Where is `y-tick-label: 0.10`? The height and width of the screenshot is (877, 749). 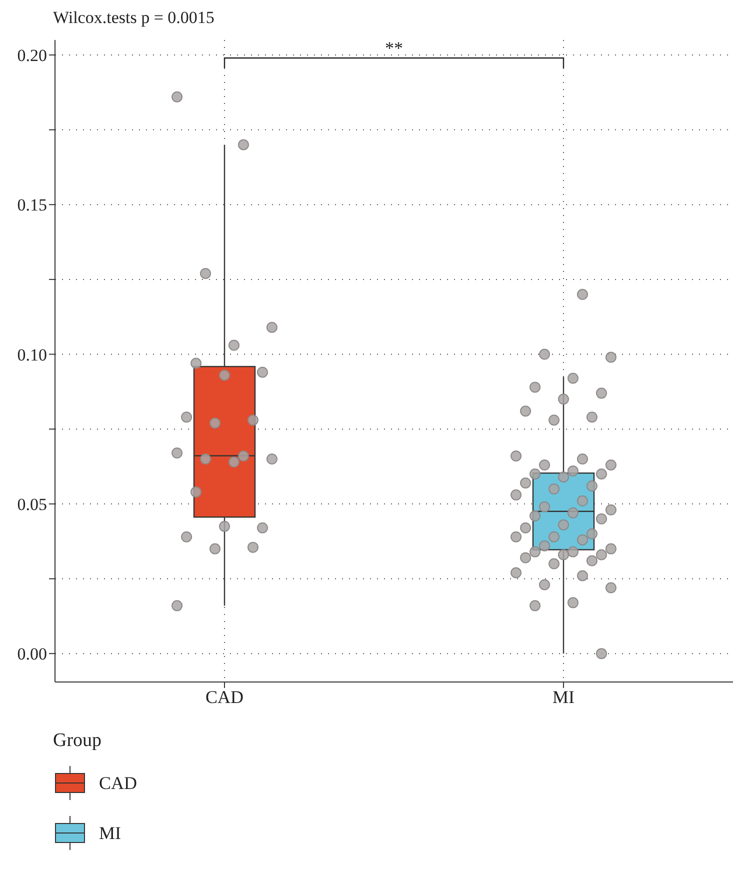 y-tick-label: 0.10 is located at coordinates (32, 354).